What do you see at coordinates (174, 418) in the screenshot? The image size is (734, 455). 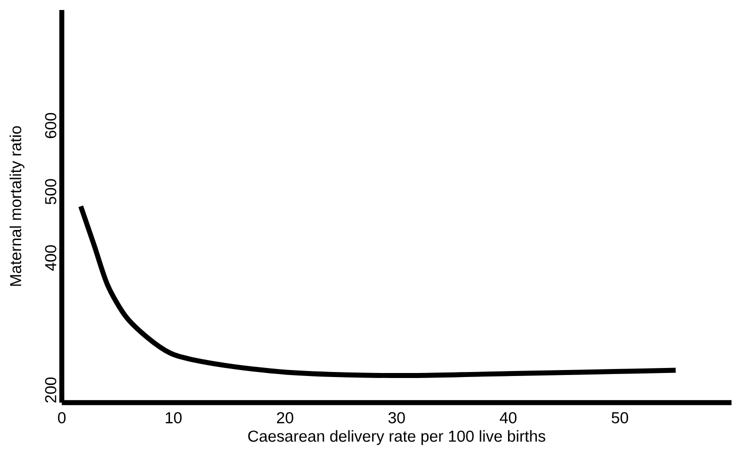 I see `x-tick-label: 10` at bounding box center [174, 418].